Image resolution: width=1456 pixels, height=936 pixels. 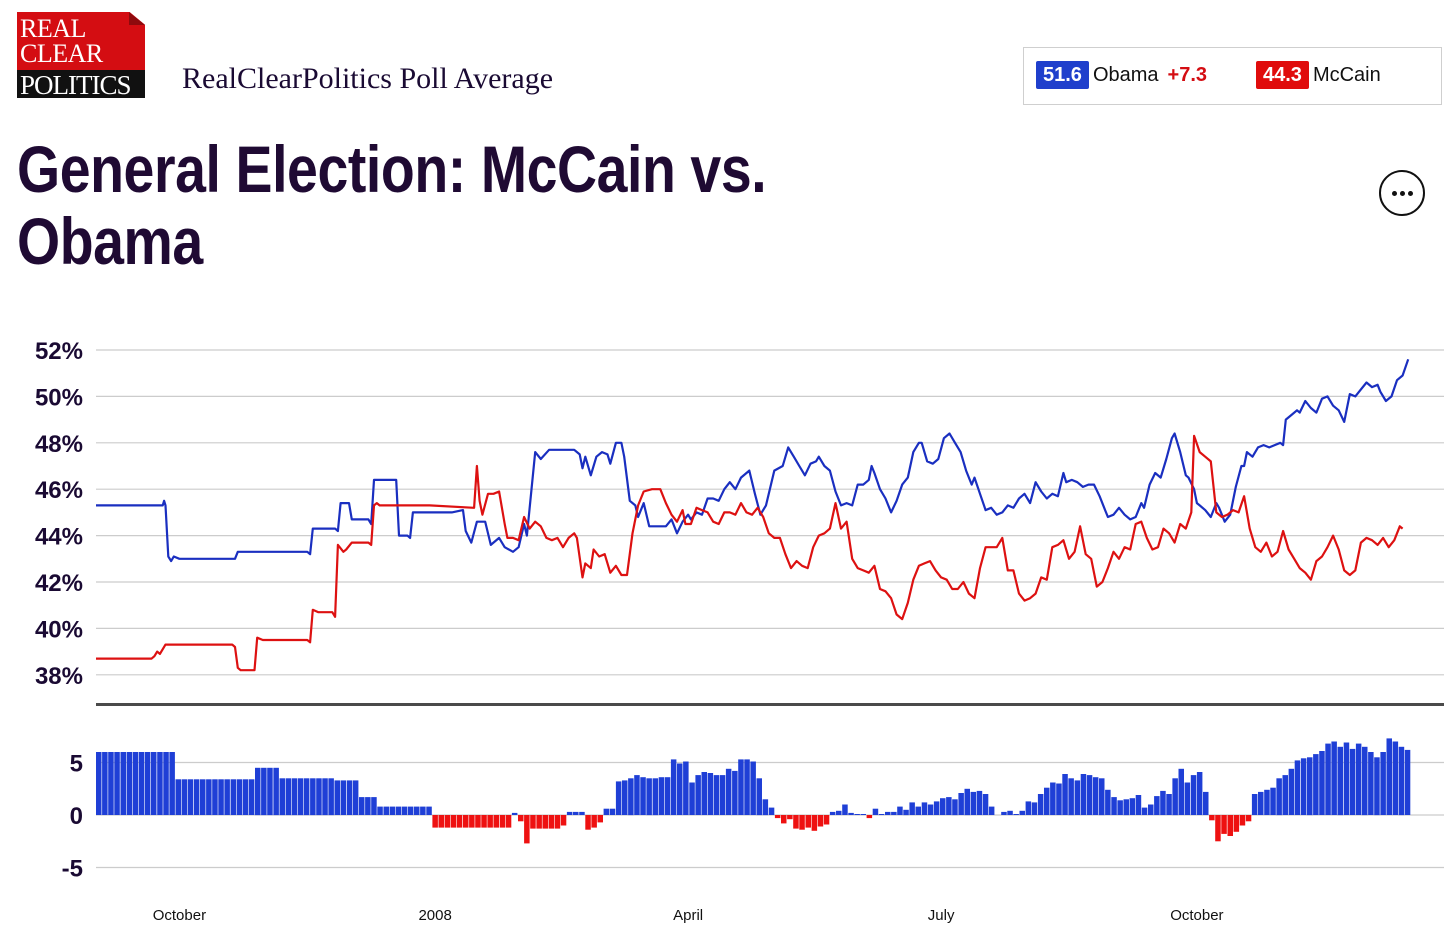 I want to click on more-options-button, so click(x=1402, y=193).